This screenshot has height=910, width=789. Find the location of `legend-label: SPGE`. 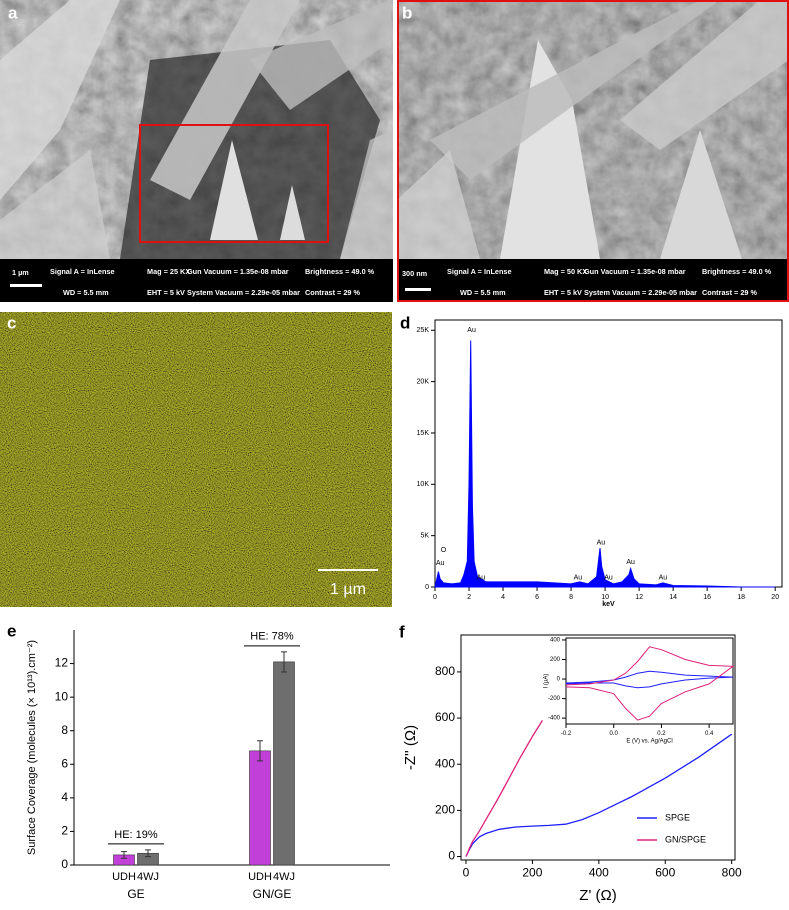

legend-label: SPGE is located at coordinates (677, 817).